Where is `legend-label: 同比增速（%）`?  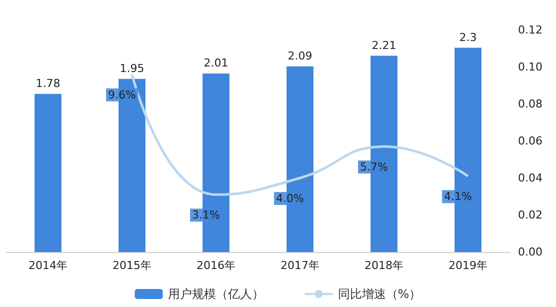
legend-label: 同比增速（%） is located at coordinates (380, 294).